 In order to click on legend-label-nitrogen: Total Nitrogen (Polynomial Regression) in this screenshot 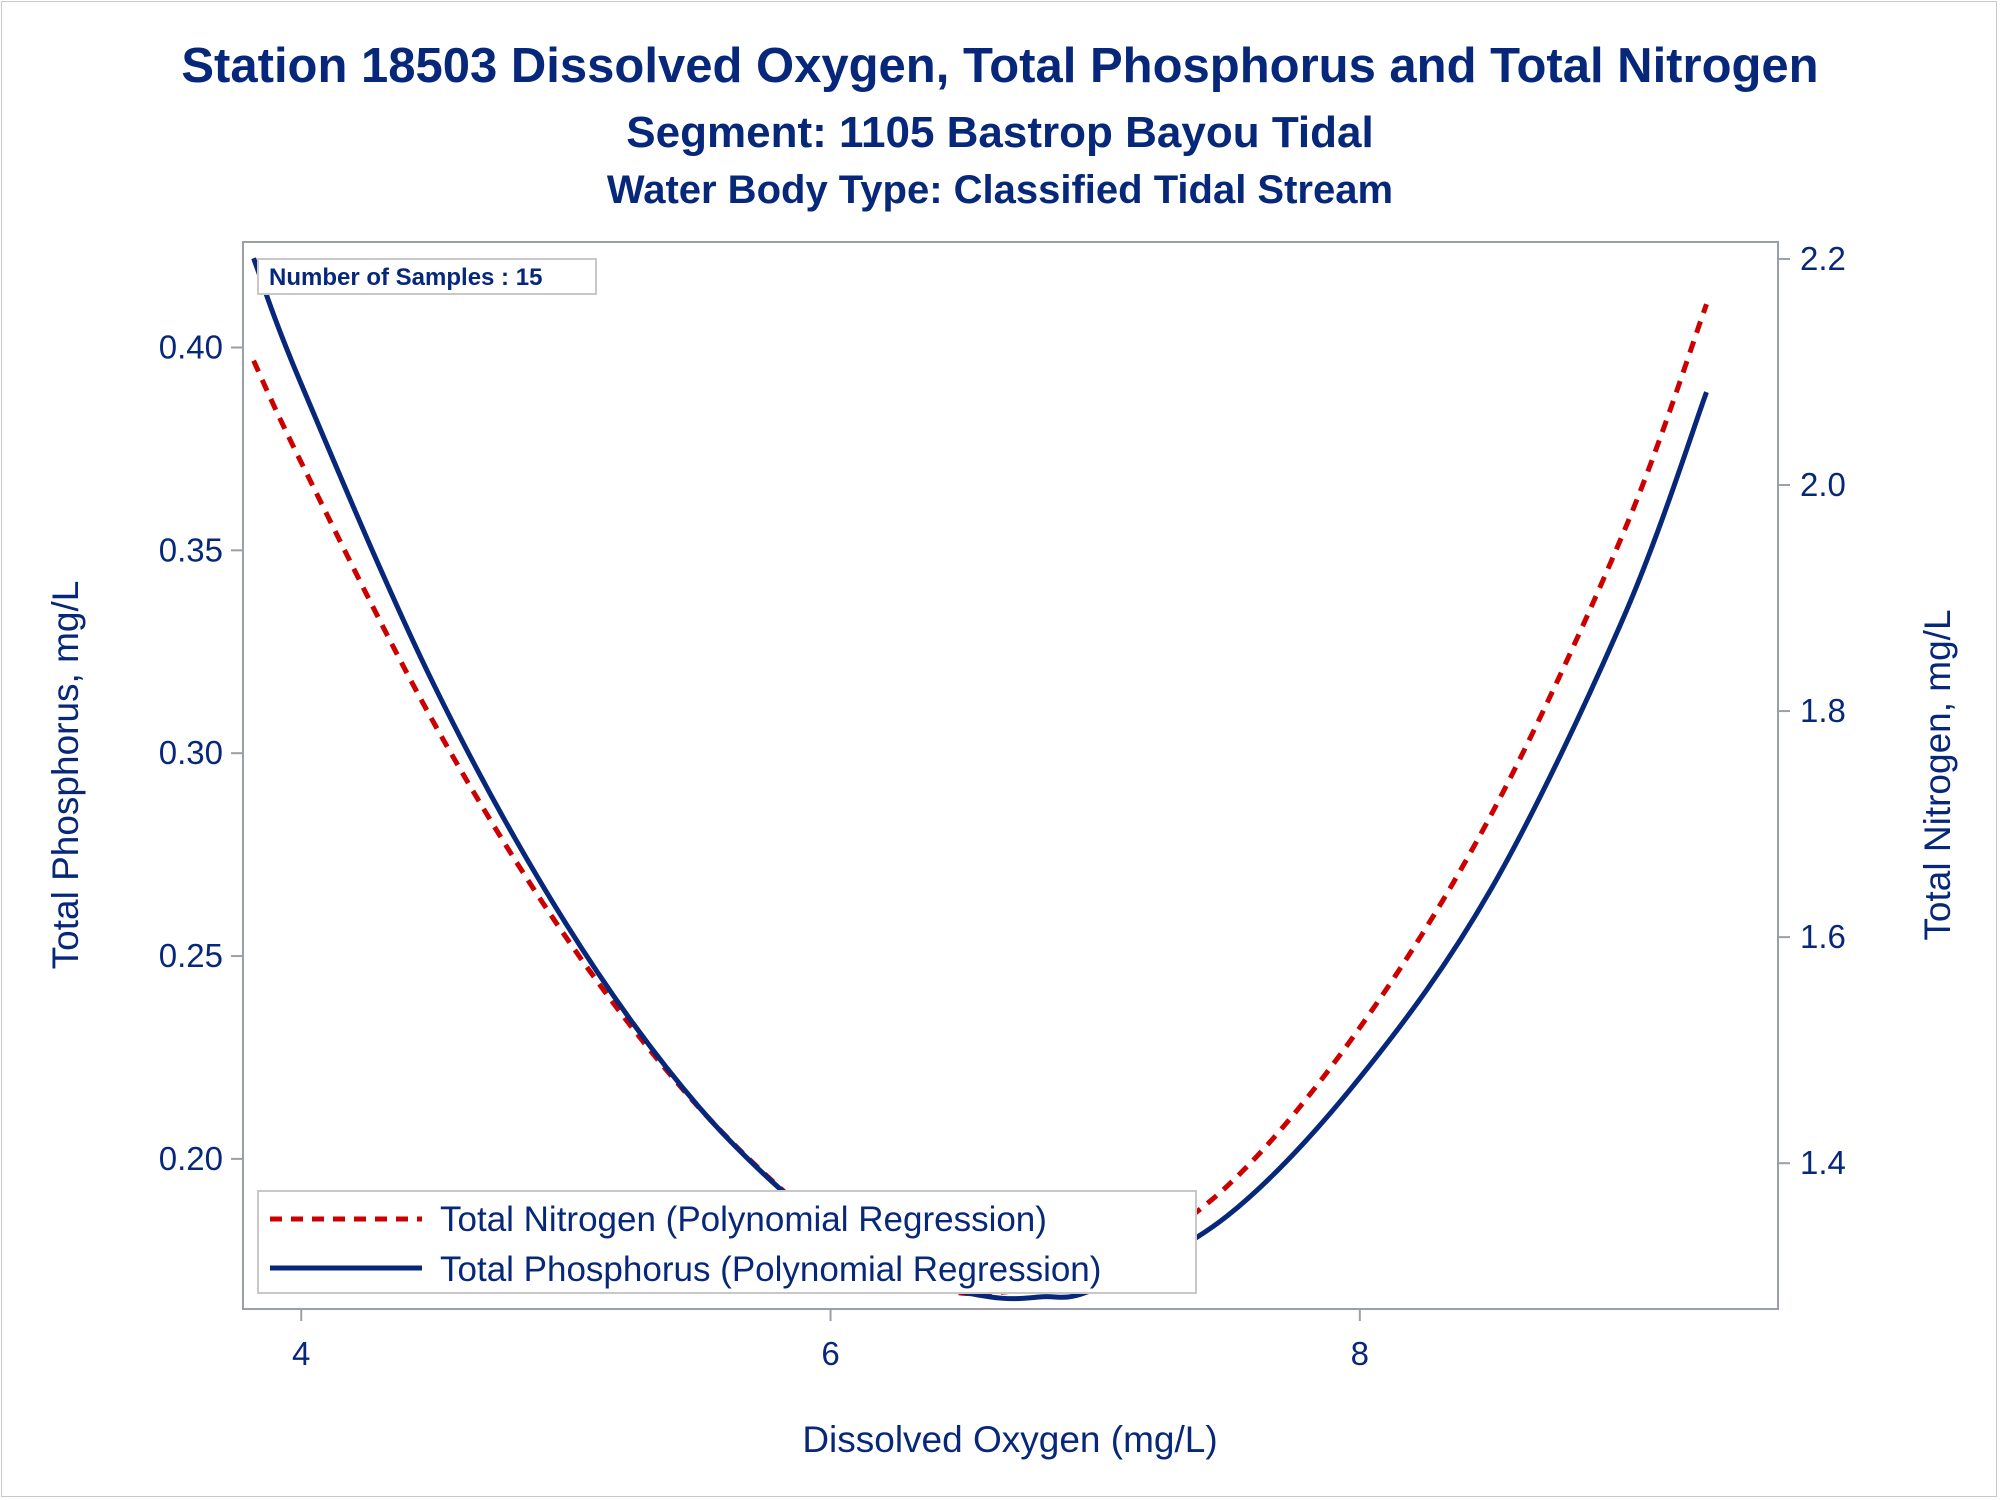, I will do `click(743, 1219)`.